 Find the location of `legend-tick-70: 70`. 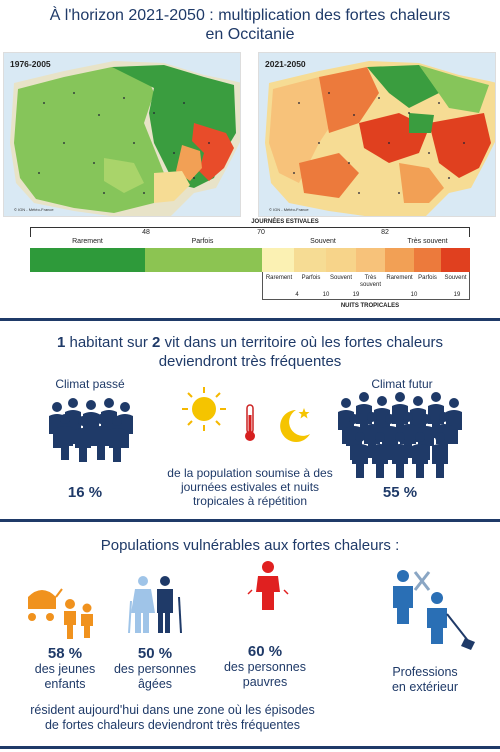

legend-tick-70: 70 is located at coordinates (261, 232).